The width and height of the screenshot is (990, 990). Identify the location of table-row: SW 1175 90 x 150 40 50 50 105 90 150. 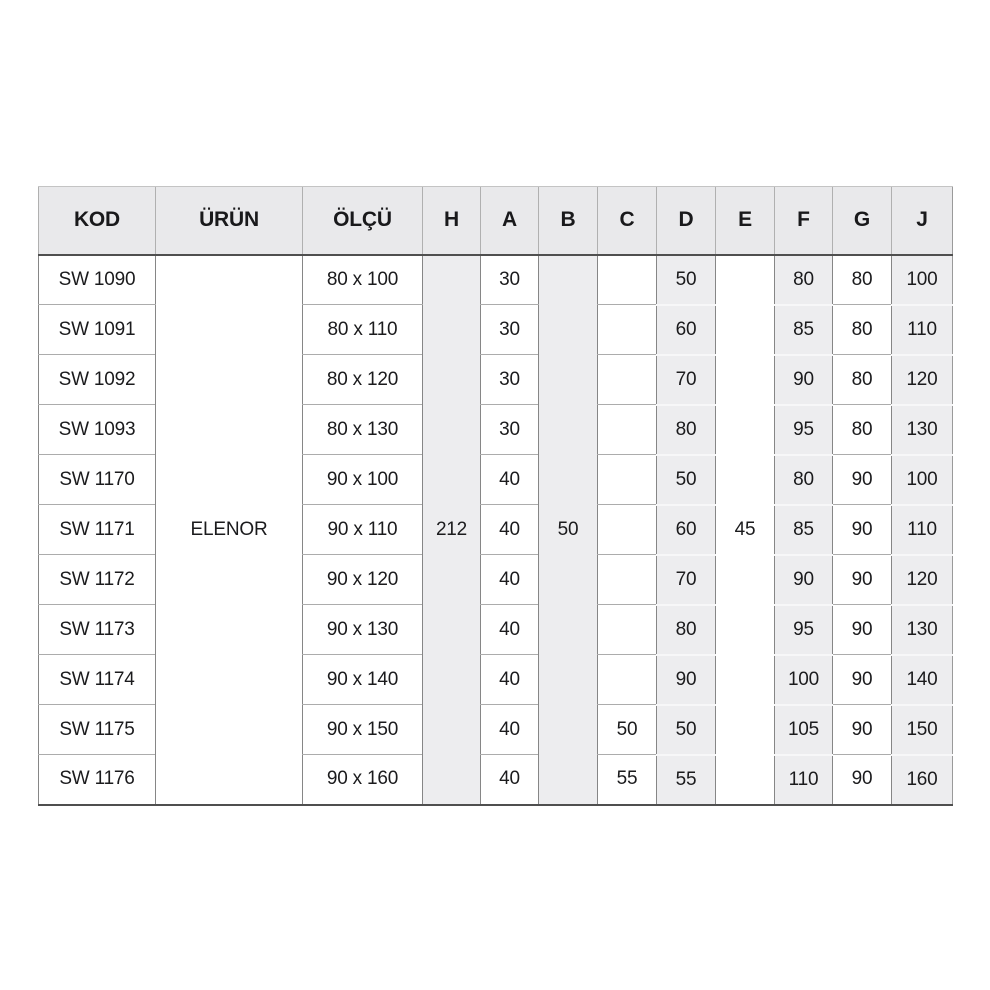
(495, 730).